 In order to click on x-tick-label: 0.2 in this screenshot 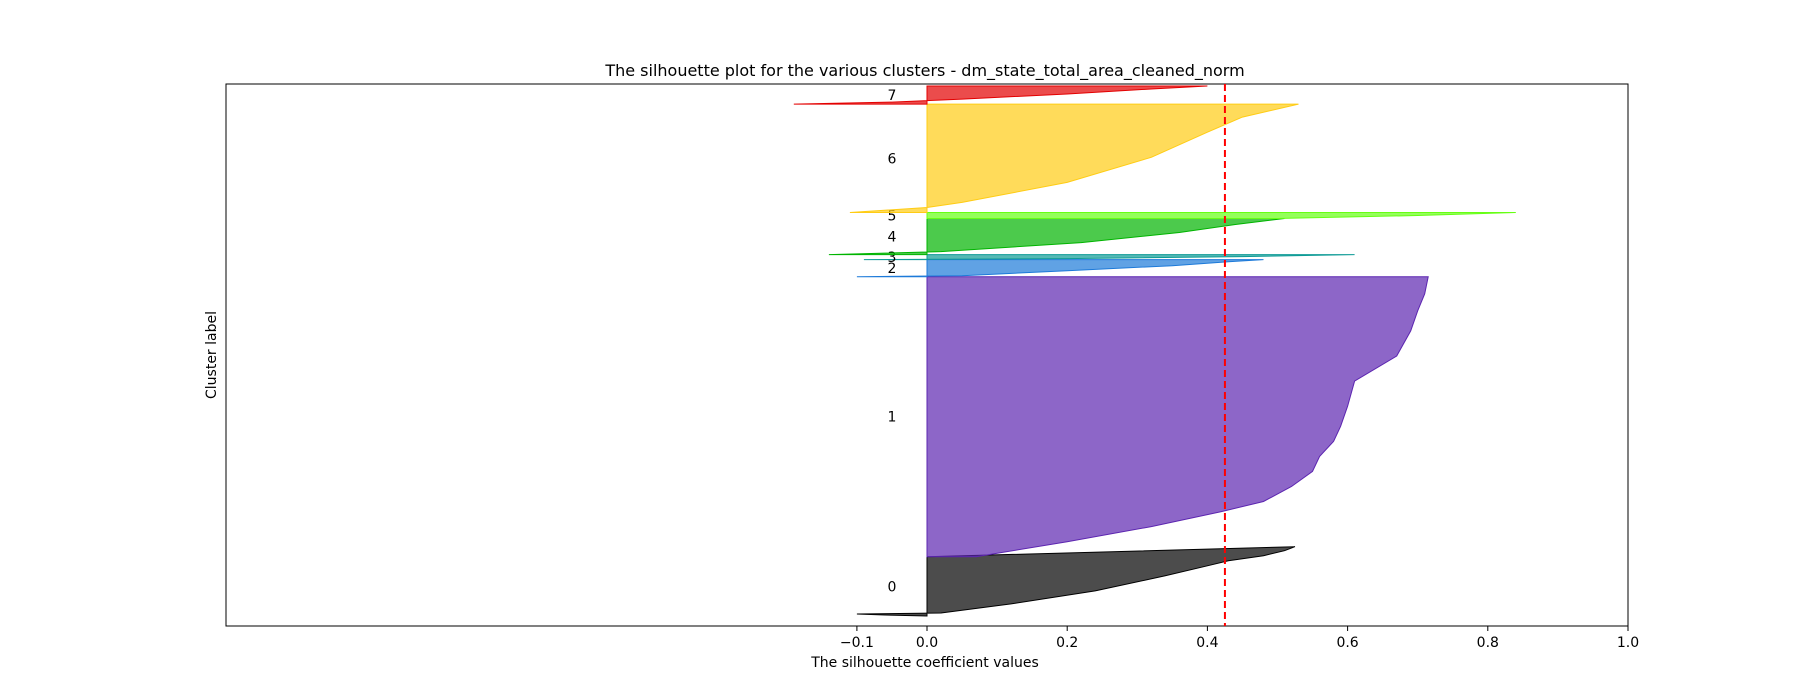, I will do `click(1067, 643)`.